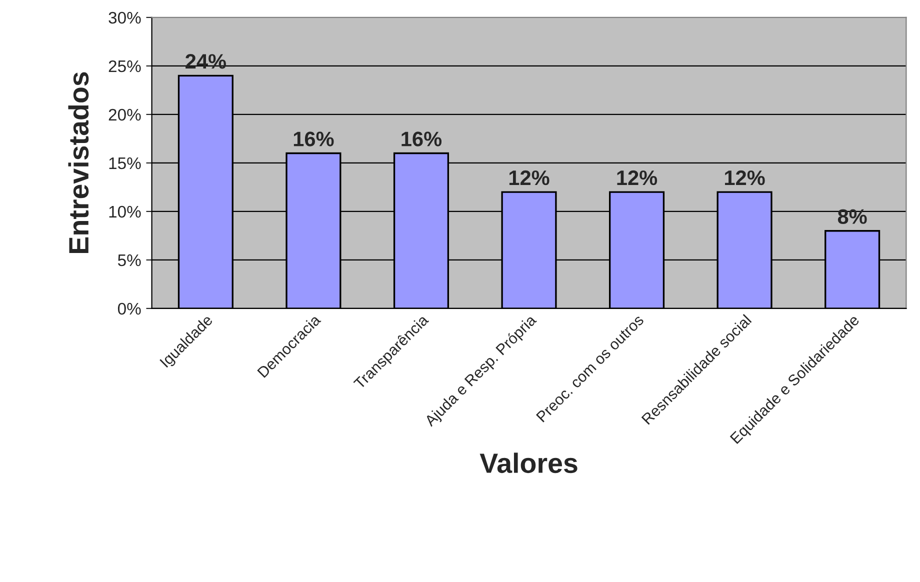 The width and height of the screenshot is (920, 582). I want to click on data-label: 24%, so click(206, 61).